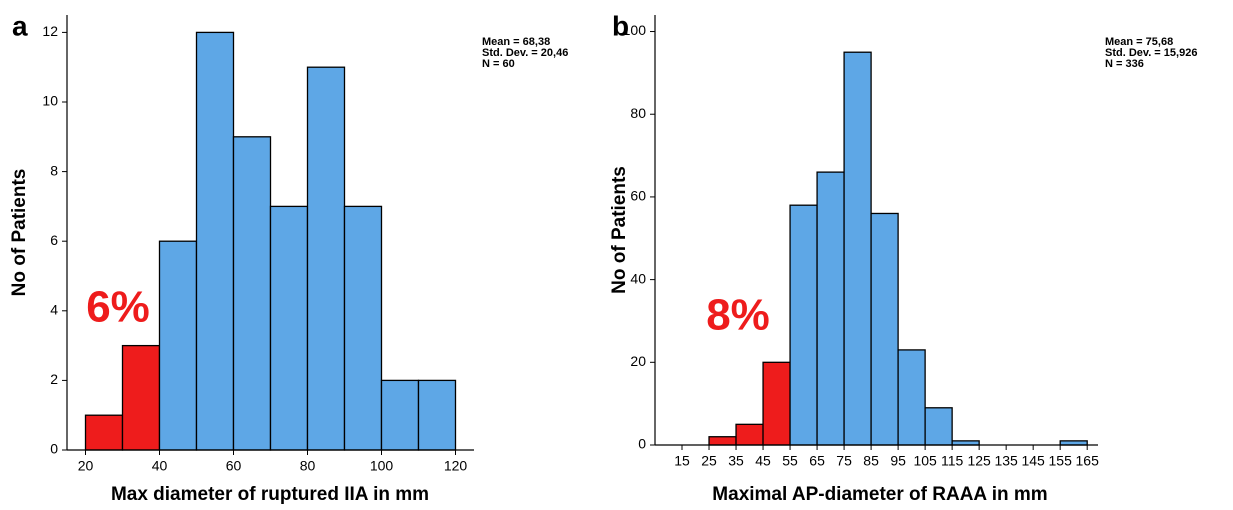  What do you see at coordinates (54, 379) in the screenshot?
I see `y-tick-label: 2` at bounding box center [54, 379].